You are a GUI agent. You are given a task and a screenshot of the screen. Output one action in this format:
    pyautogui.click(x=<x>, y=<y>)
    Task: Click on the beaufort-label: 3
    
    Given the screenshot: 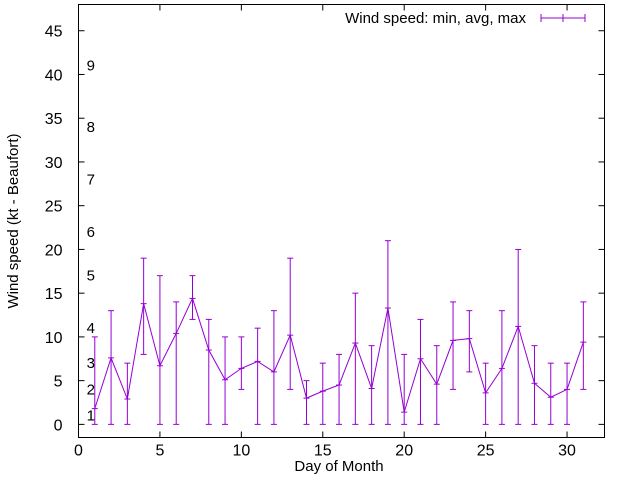 What is the action you would take?
    pyautogui.click(x=91, y=363)
    